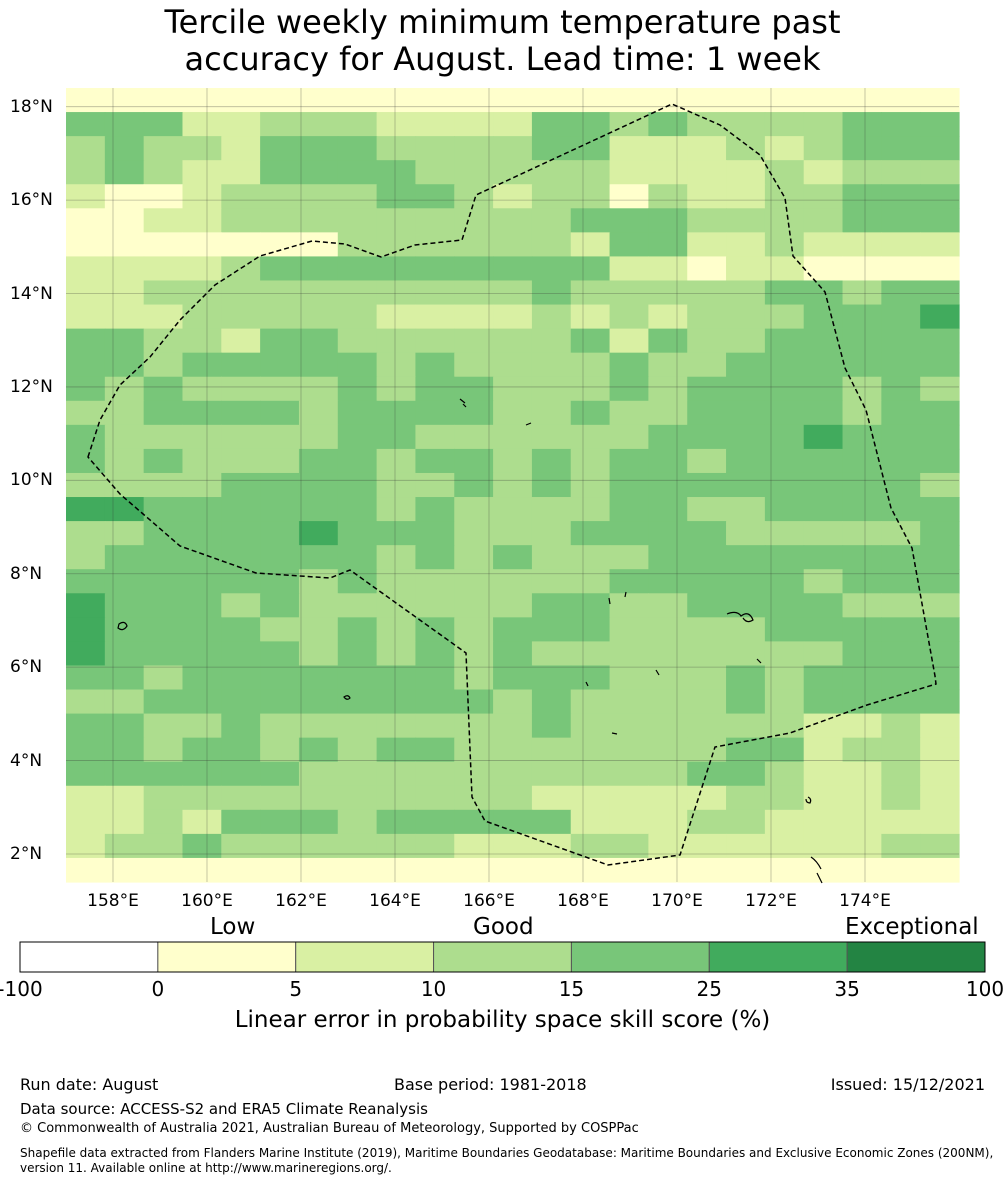  Describe the element at coordinates (158, 989) in the screenshot. I see `colorbar-tick-label: 0` at that location.